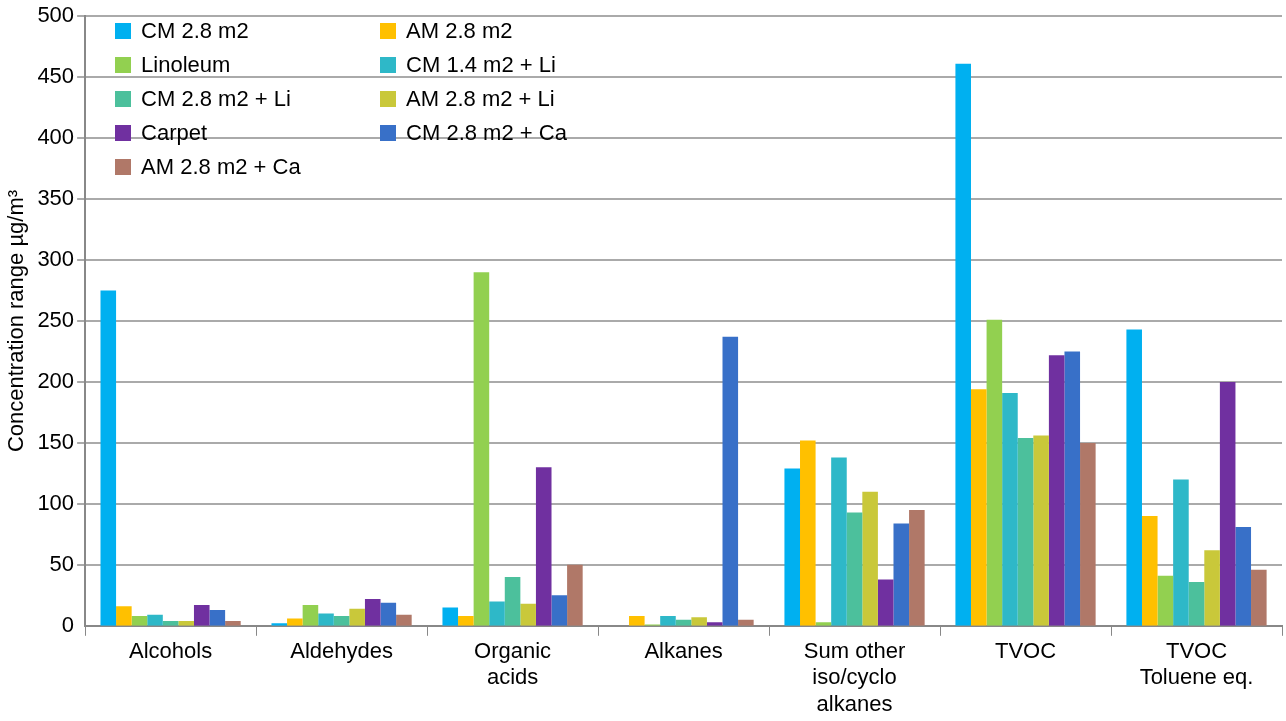  I want to click on x-tick-label: Sum other iso/cyclo alkanes, so click(854, 677).